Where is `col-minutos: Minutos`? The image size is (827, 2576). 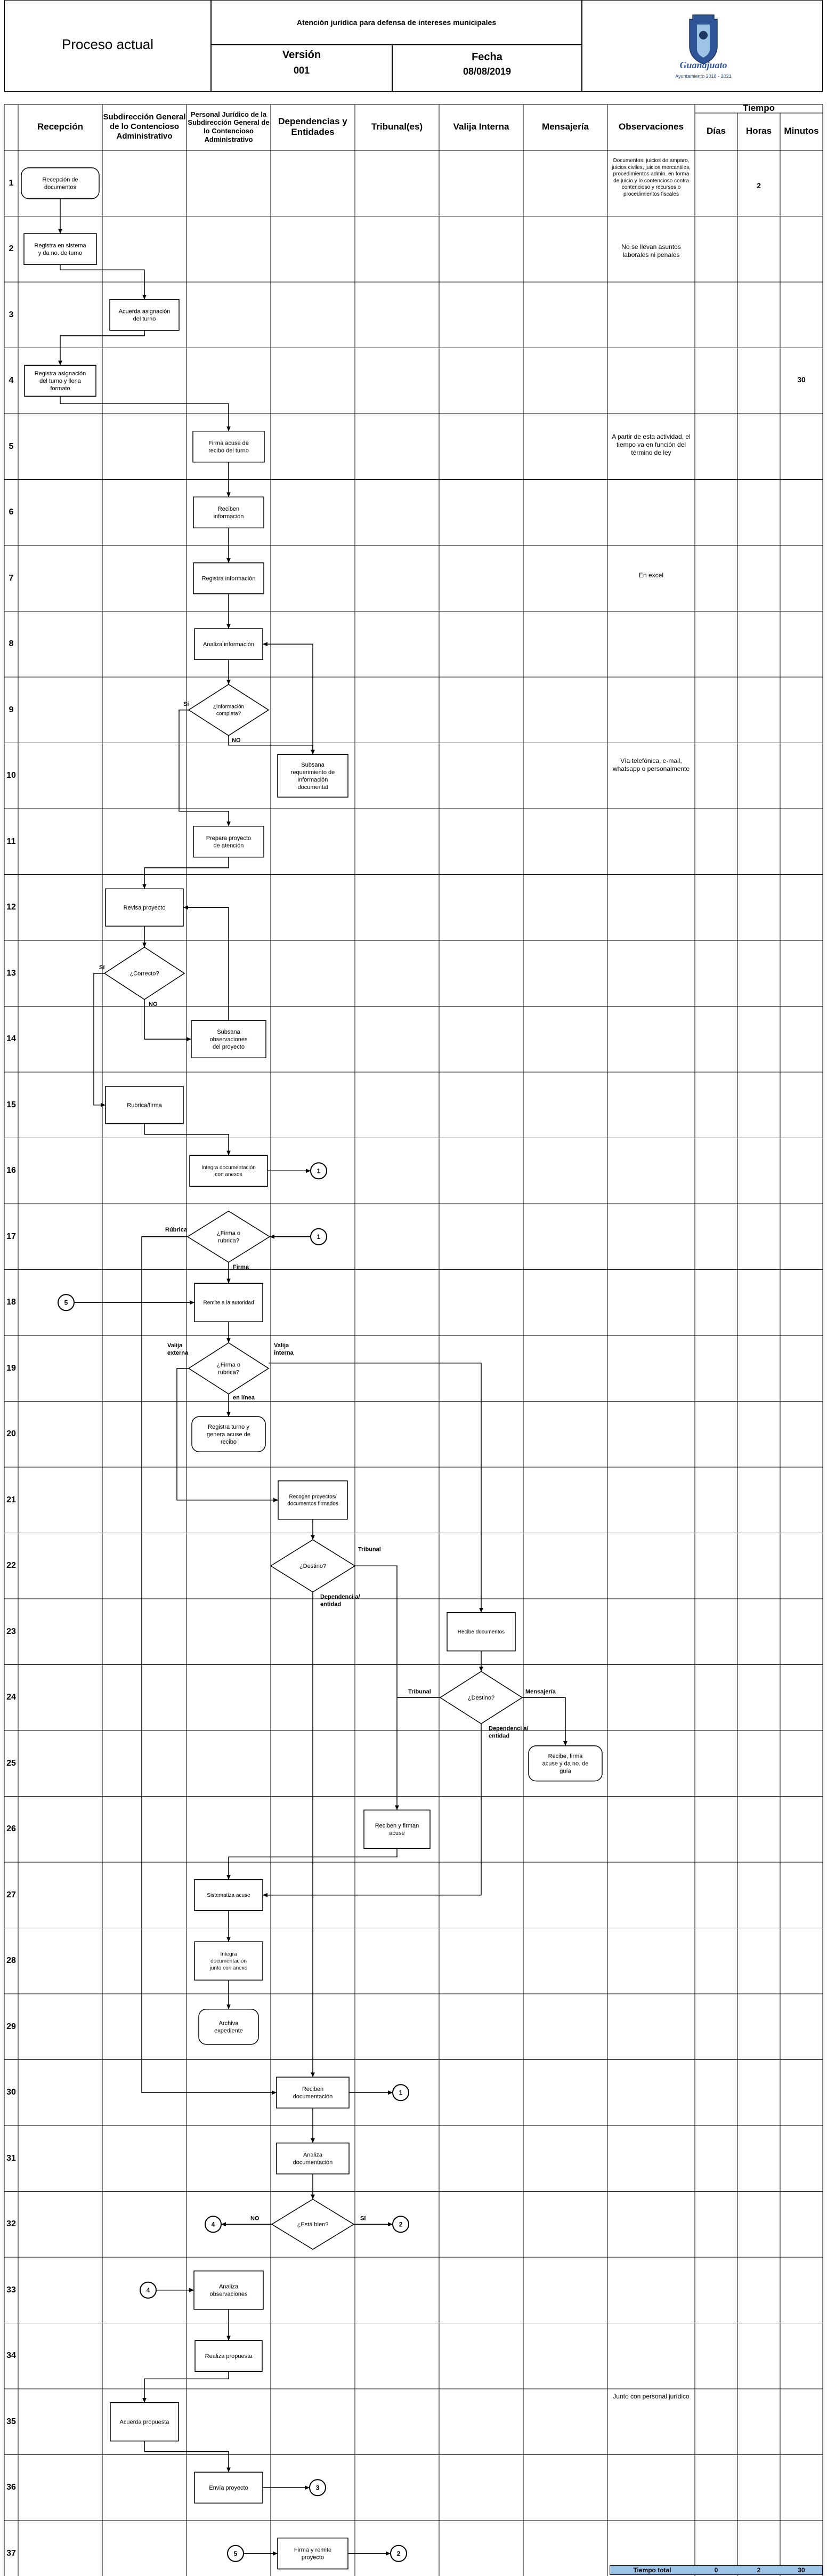 col-minutos: Minutos is located at coordinates (801, 130).